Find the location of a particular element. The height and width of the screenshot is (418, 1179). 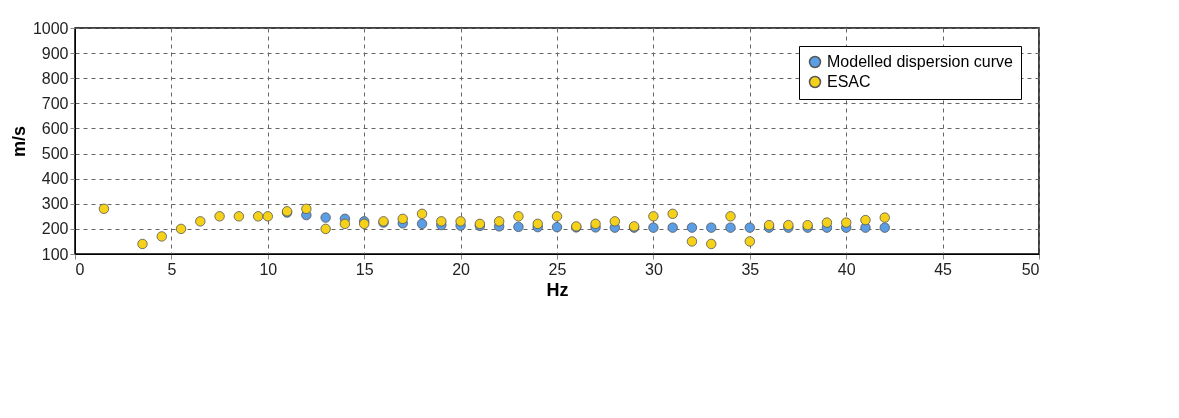

legend-label: ESAC is located at coordinates (849, 81).